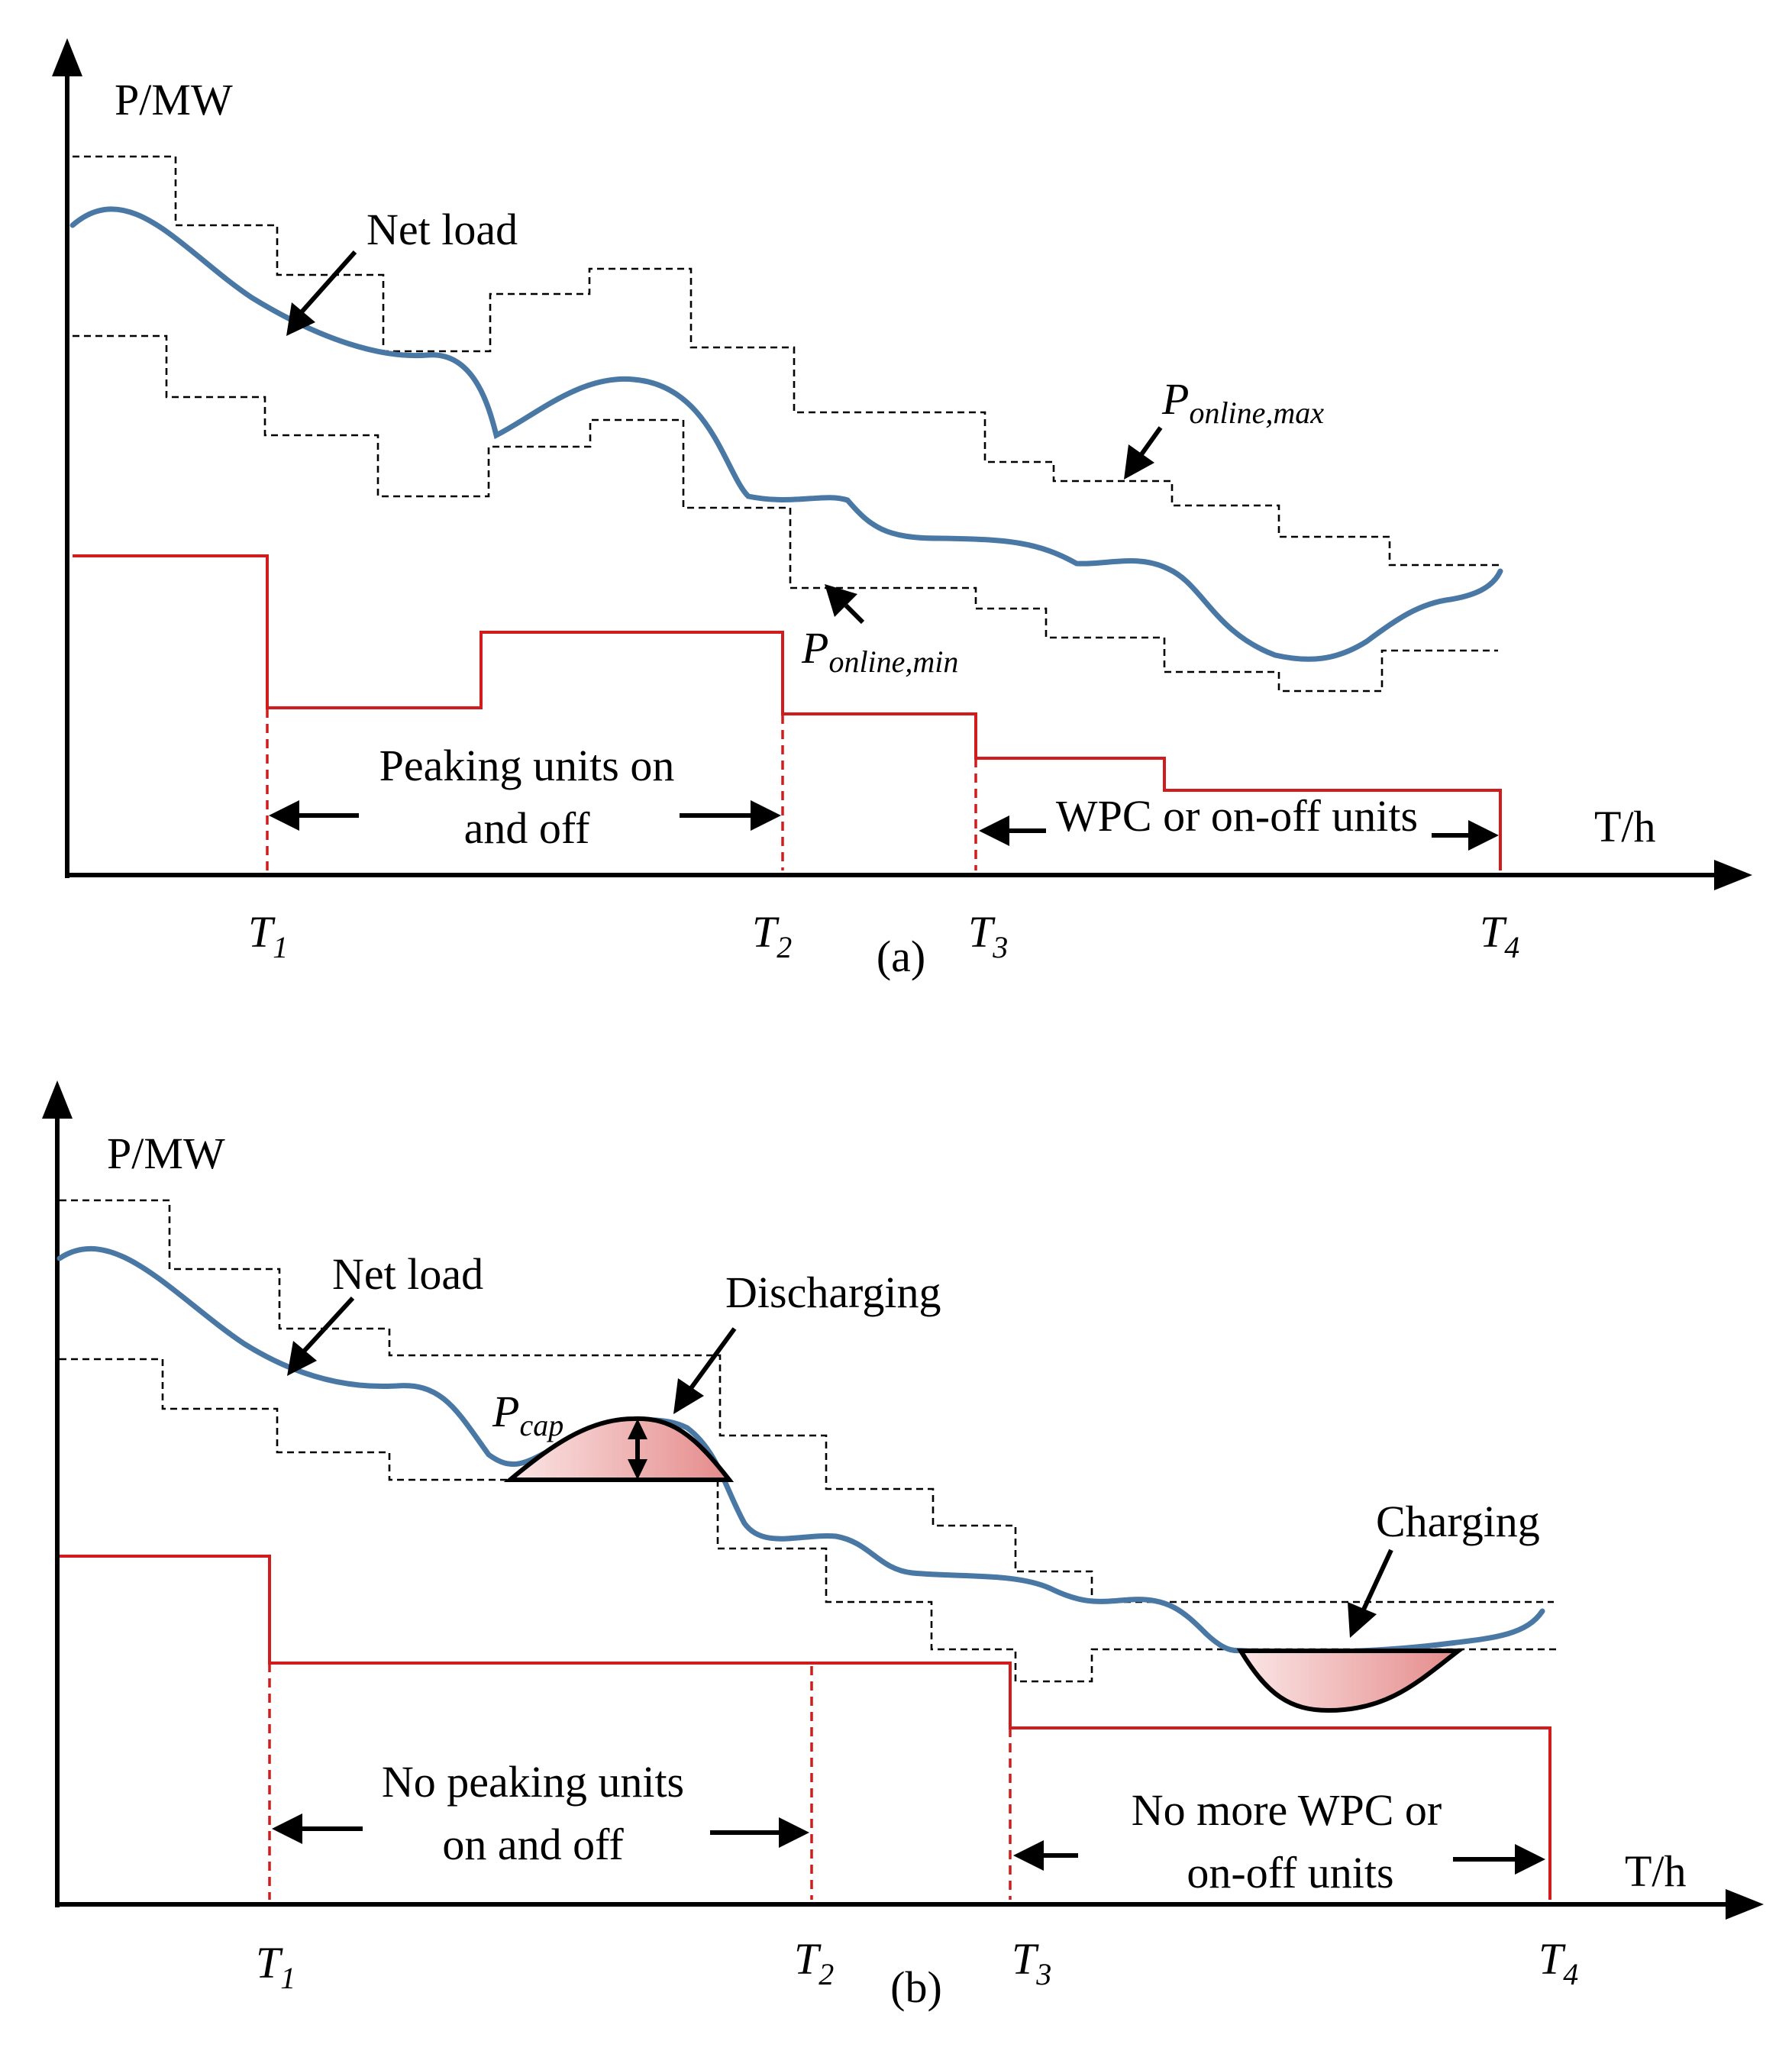  I want to click on tick-t3-a: T3, so click(988, 935).